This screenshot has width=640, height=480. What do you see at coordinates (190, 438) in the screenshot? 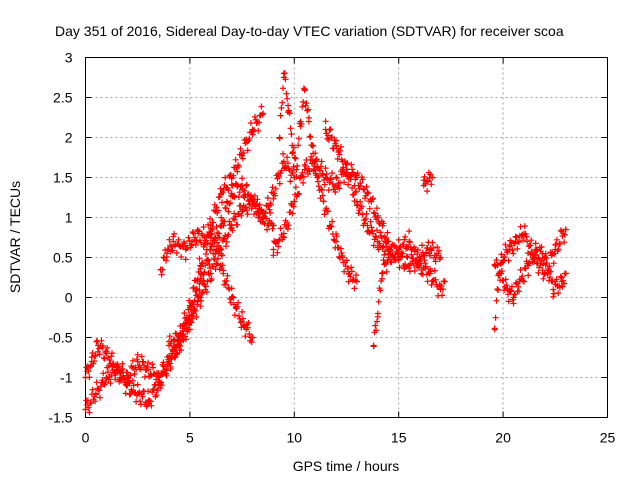
I see `x-tick-label: 5` at bounding box center [190, 438].